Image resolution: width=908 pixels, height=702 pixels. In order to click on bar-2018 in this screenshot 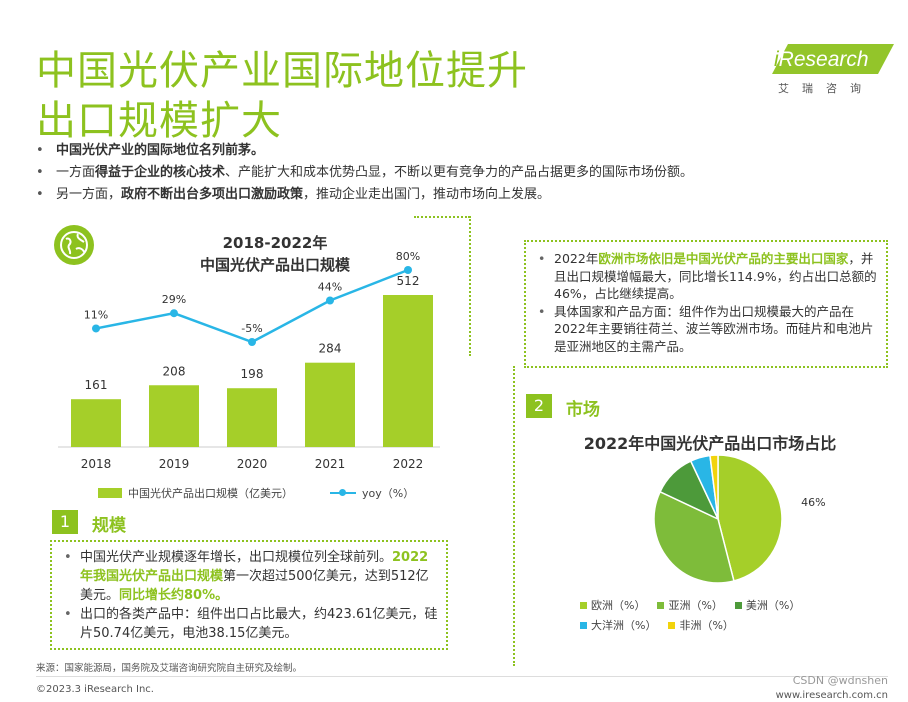, I will do `click(96, 423)`.